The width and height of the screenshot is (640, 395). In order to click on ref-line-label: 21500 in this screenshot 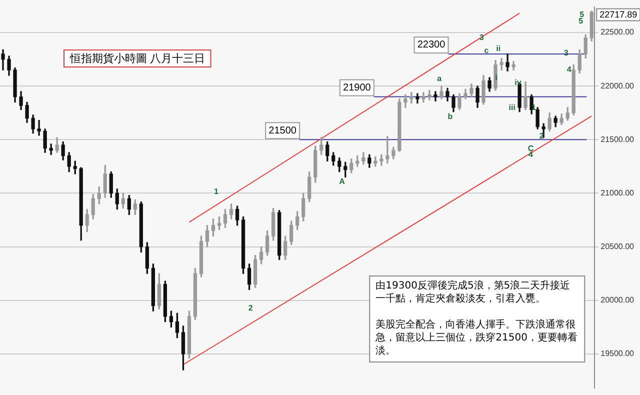, I will do `click(282, 130)`.